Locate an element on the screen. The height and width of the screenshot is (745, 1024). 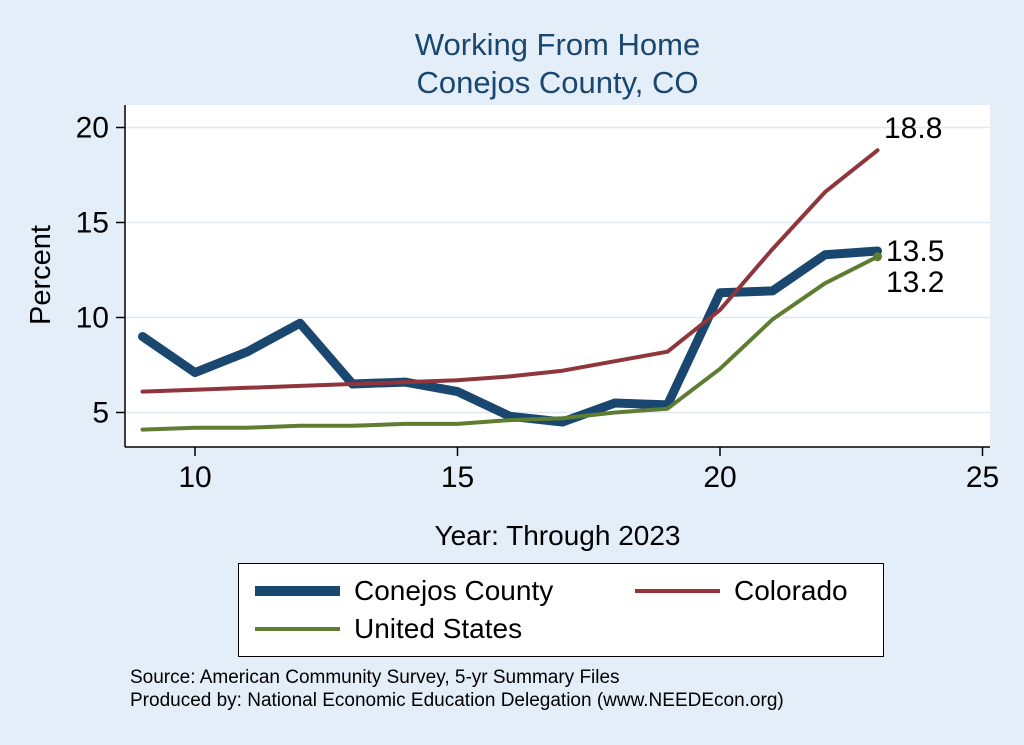
end-label-conejos-county: 13.5 is located at coordinates (915, 251).